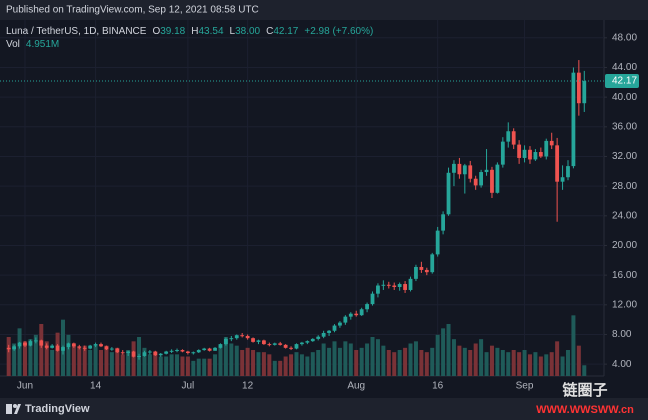 The height and width of the screenshot is (420, 648). What do you see at coordinates (624, 156) in the screenshot?
I see `y-tick-label: 32.00` at bounding box center [624, 156].